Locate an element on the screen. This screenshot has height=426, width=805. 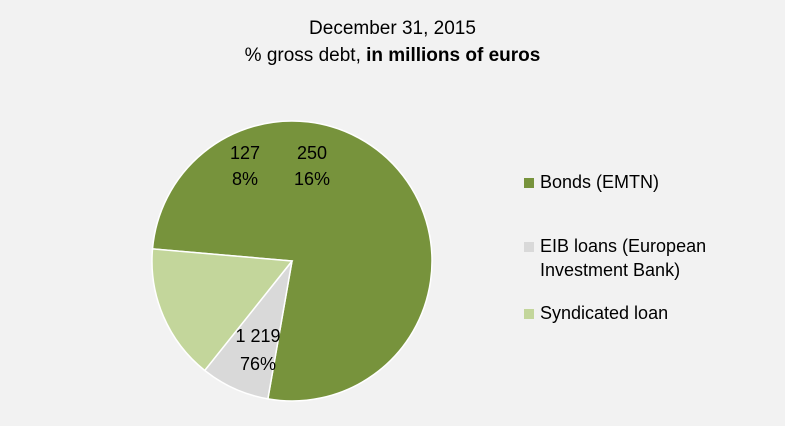
chart-subtitle-prefix: % gross debt, is located at coordinates (305, 55).